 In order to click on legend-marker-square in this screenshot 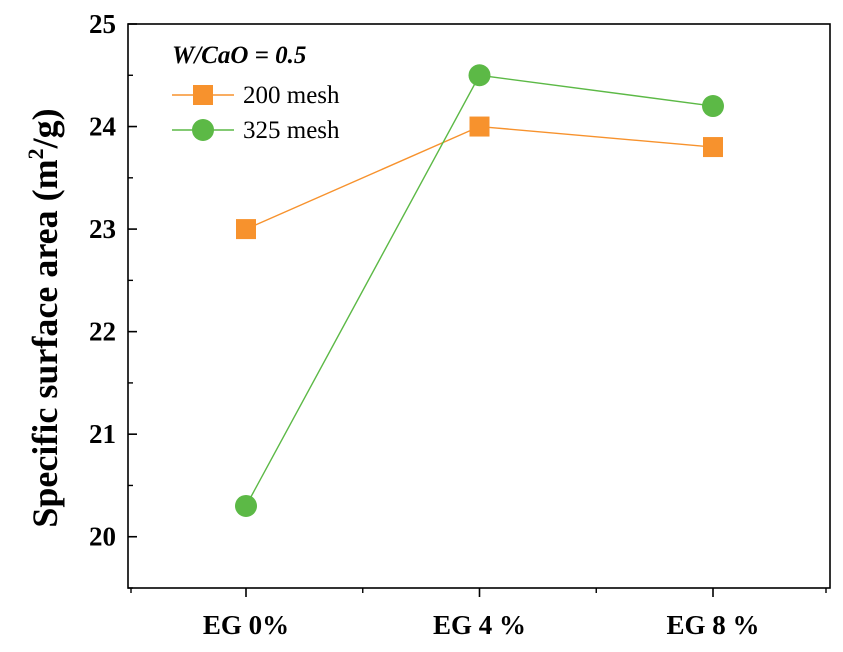, I will do `click(203, 95)`.